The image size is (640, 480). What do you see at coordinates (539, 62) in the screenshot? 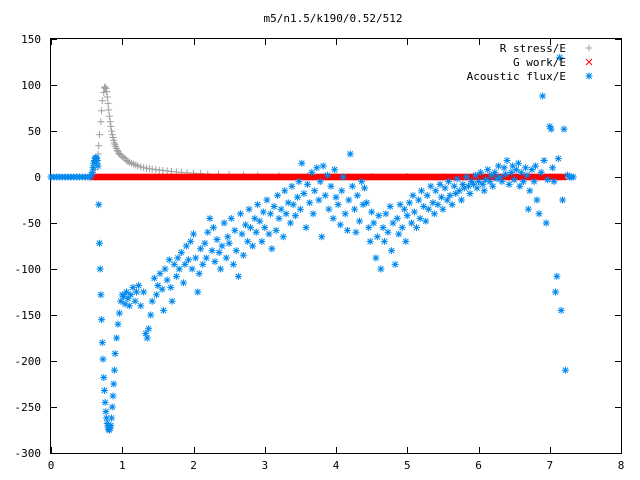
I see `legend-label-g-work: G work/E` at bounding box center [539, 62].